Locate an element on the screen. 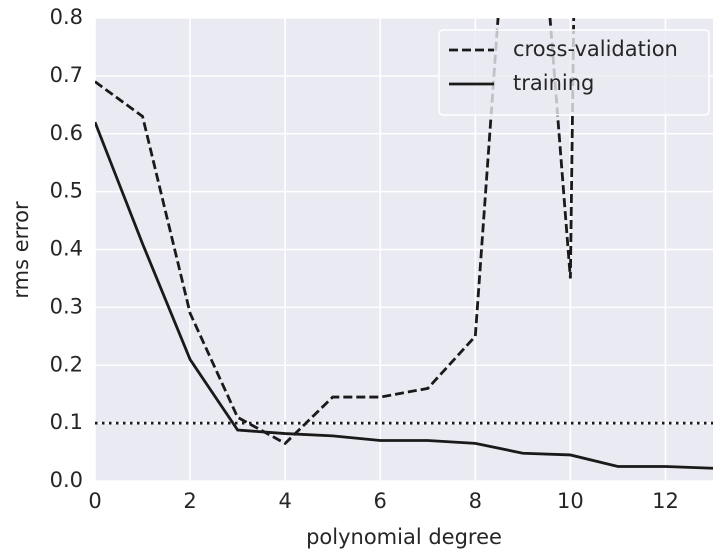 This screenshot has height=560, width=723. x-axis-label: polynomial degree is located at coordinates (404, 537).